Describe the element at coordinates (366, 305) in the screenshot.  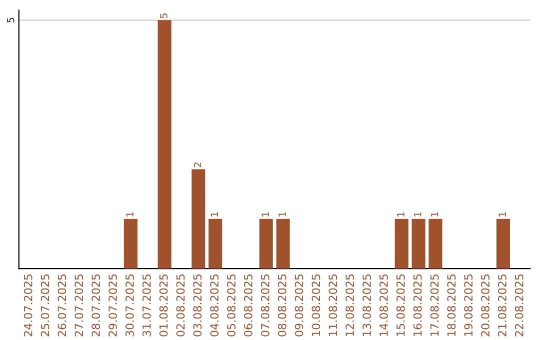
I see `x-tick-label: 13.08.2025` at that location.